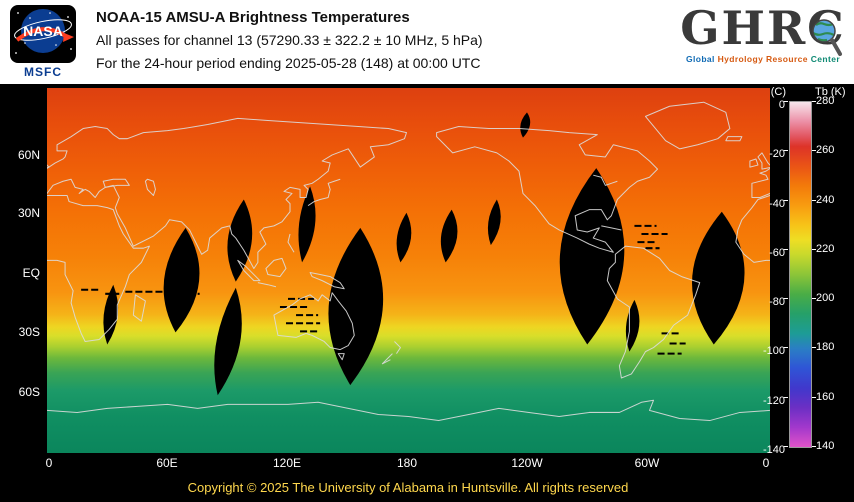 The height and width of the screenshot is (502, 854). Describe the element at coordinates (777, 204) in the screenshot. I see `colorbar-left-label: -40` at that location.